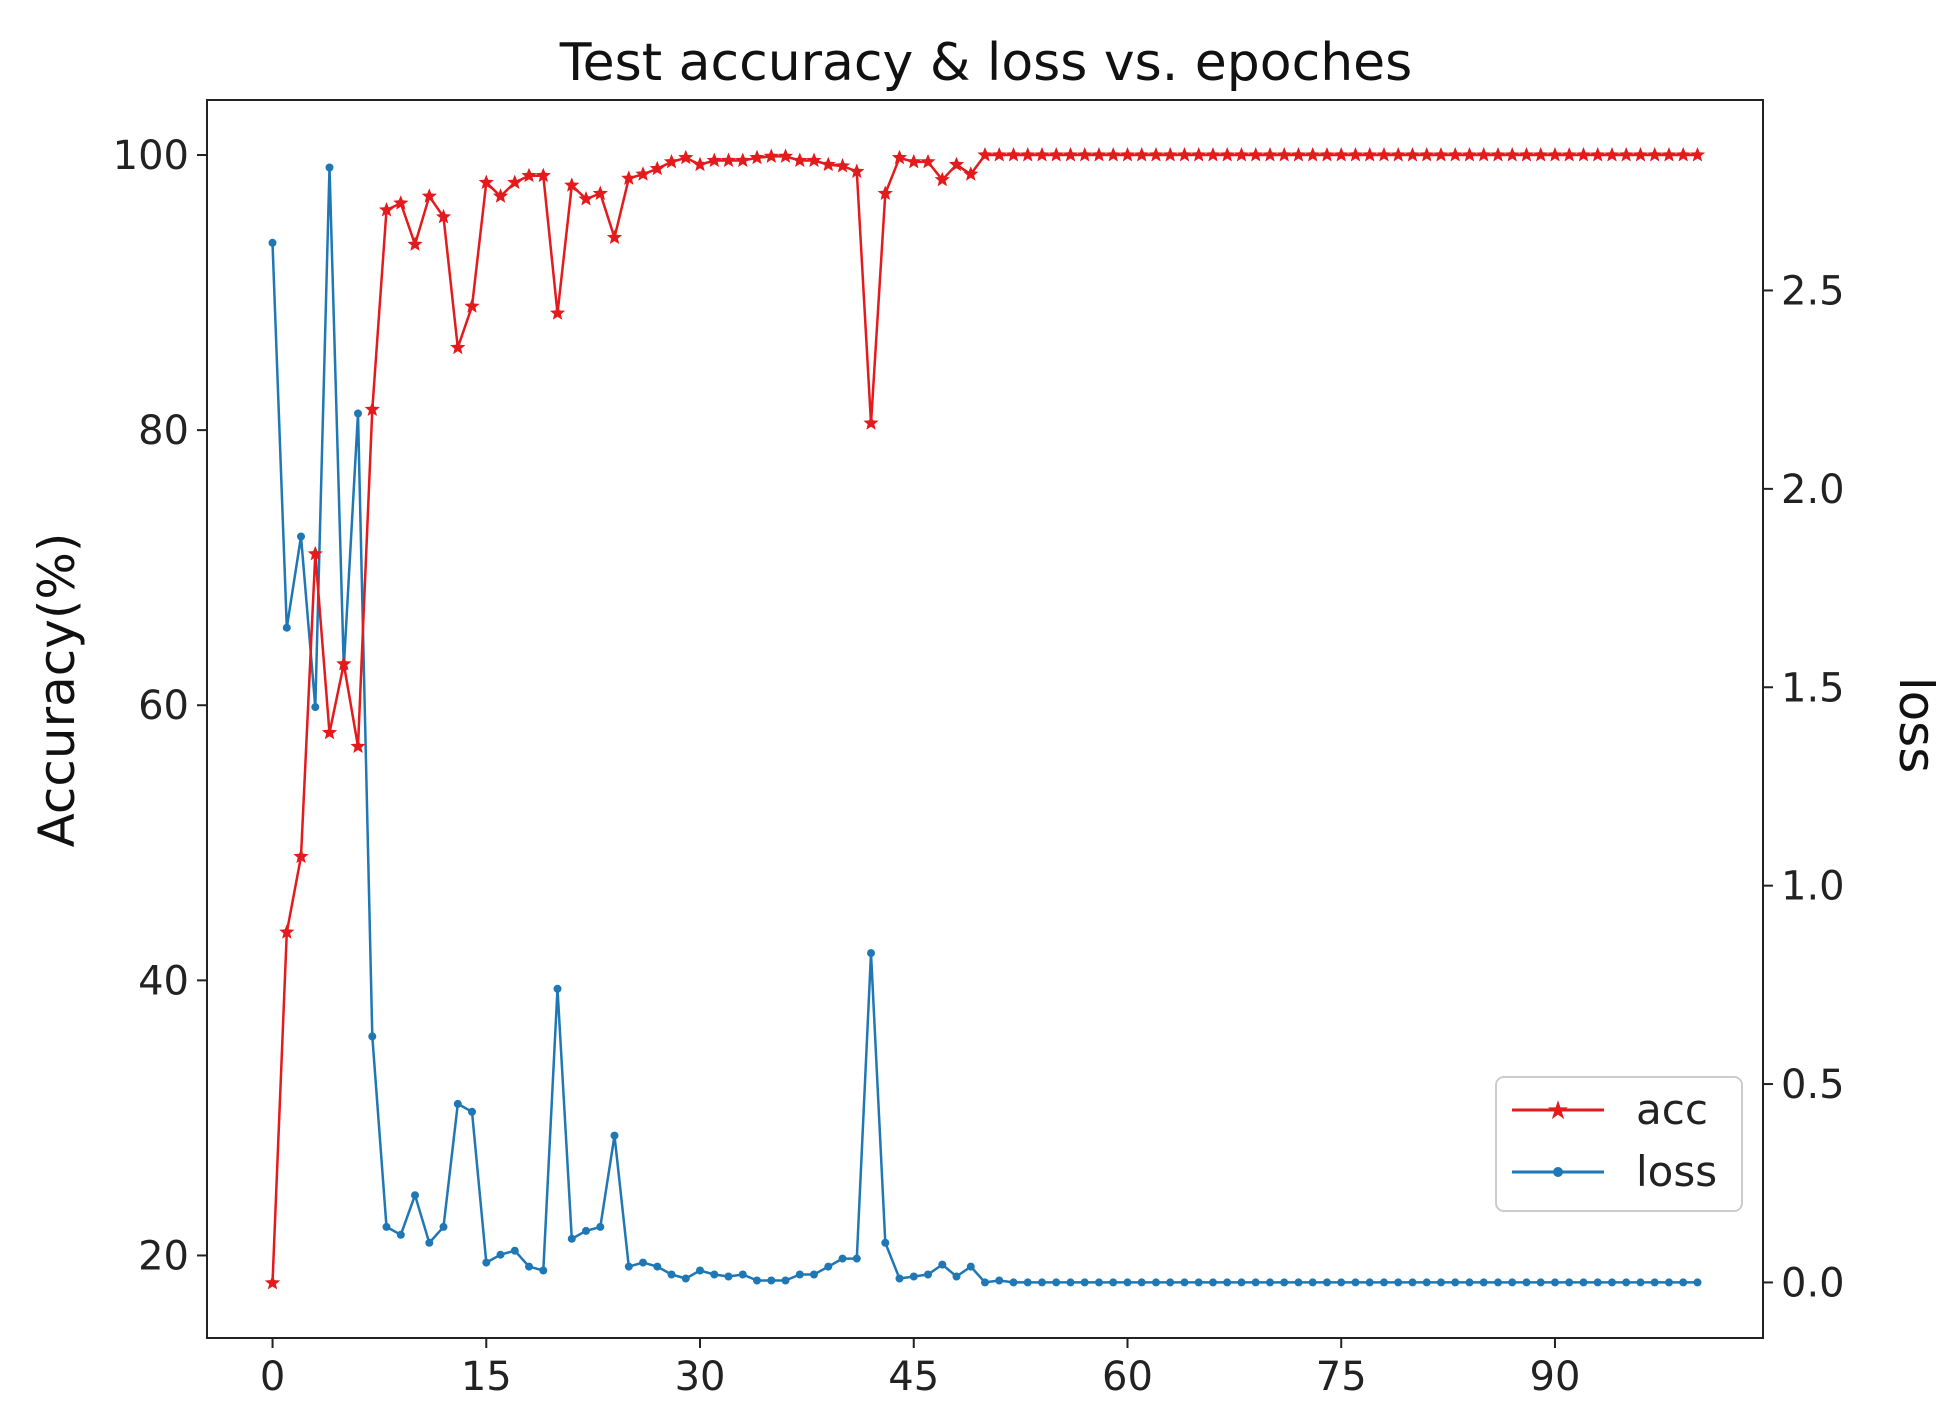 Image resolution: width=1936 pixels, height=1420 pixels. I want to click on legend: ★ acc loss, so click(1619, 1144).